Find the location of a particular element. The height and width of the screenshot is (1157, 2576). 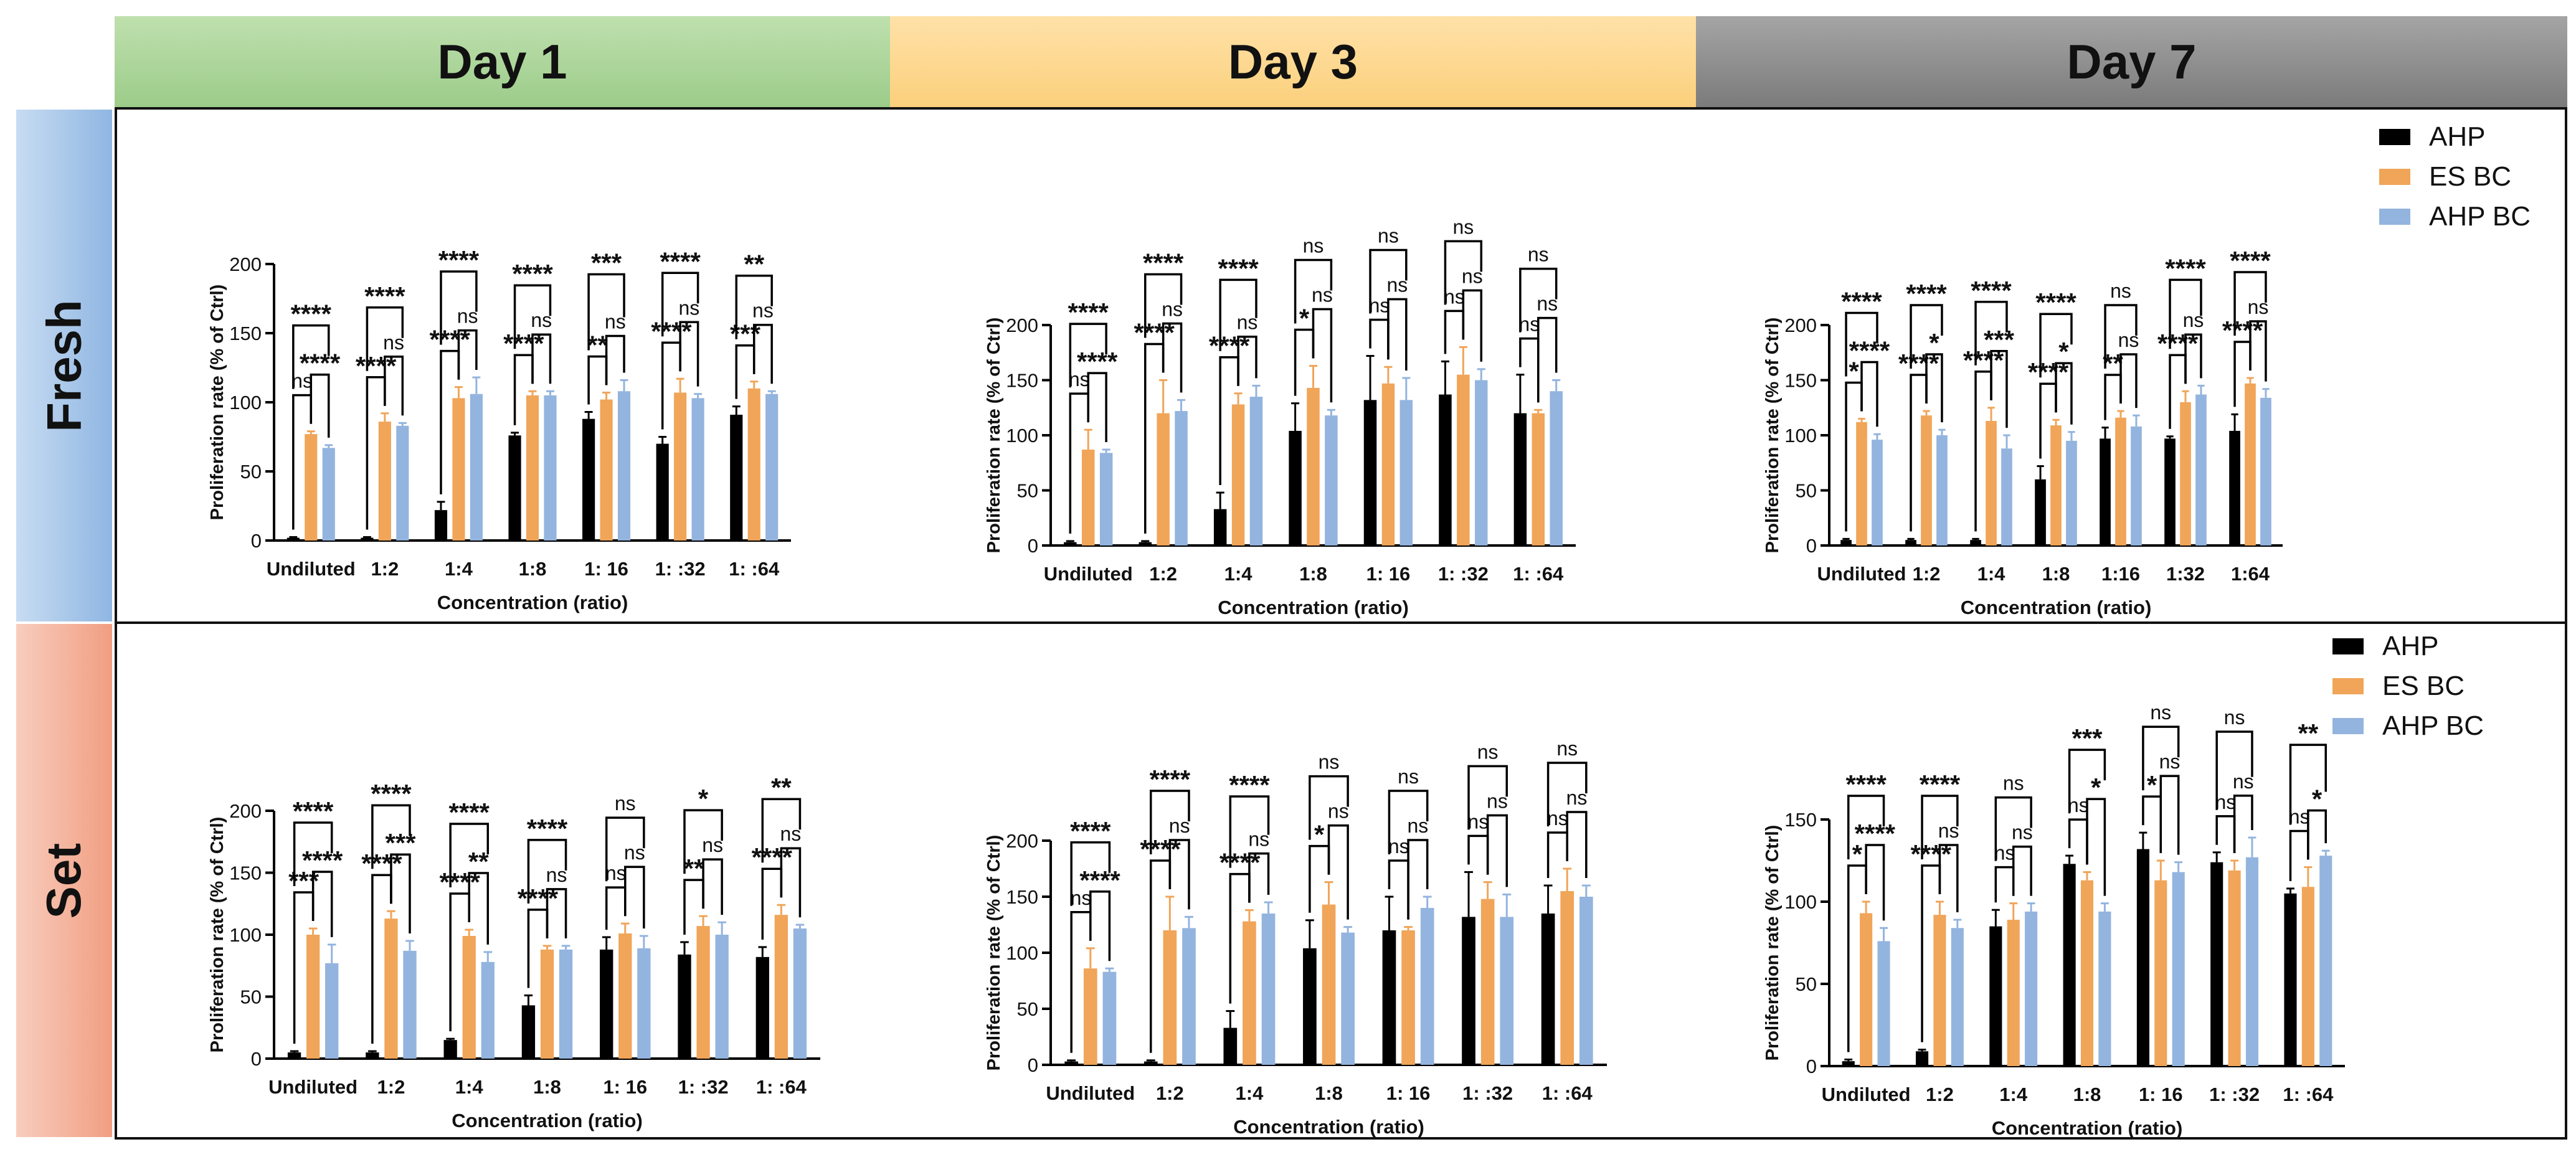

legend-label-ahp: AHP is located at coordinates (2411, 646).